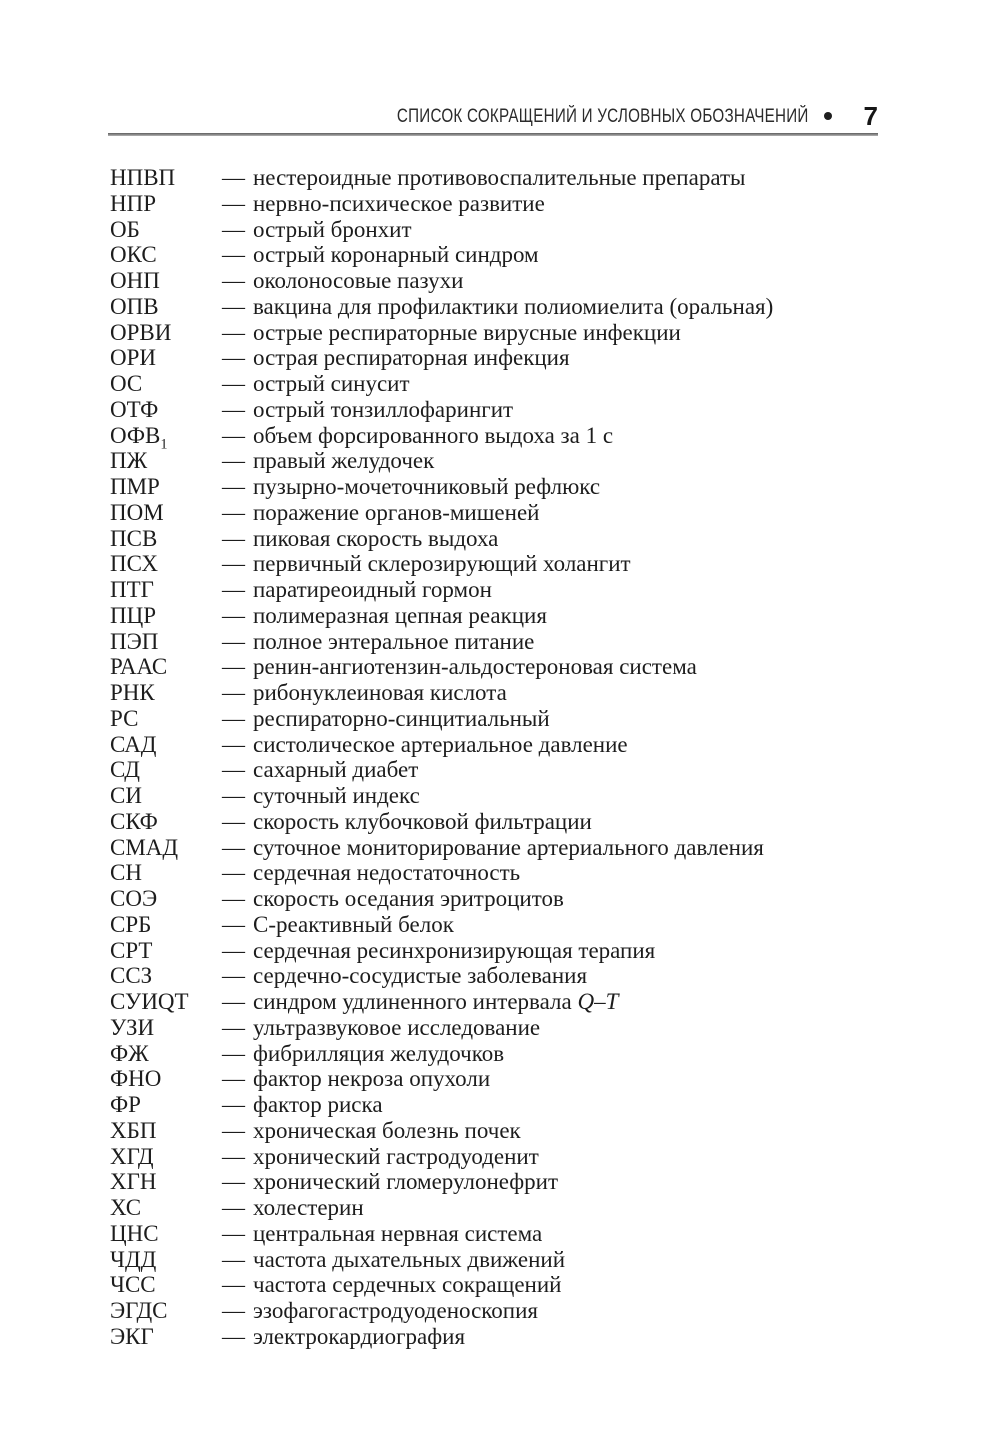 The width and height of the screenshot is (1000, 1454). I want to click on definition: — острый коронарный синдром, so click(380, 255).